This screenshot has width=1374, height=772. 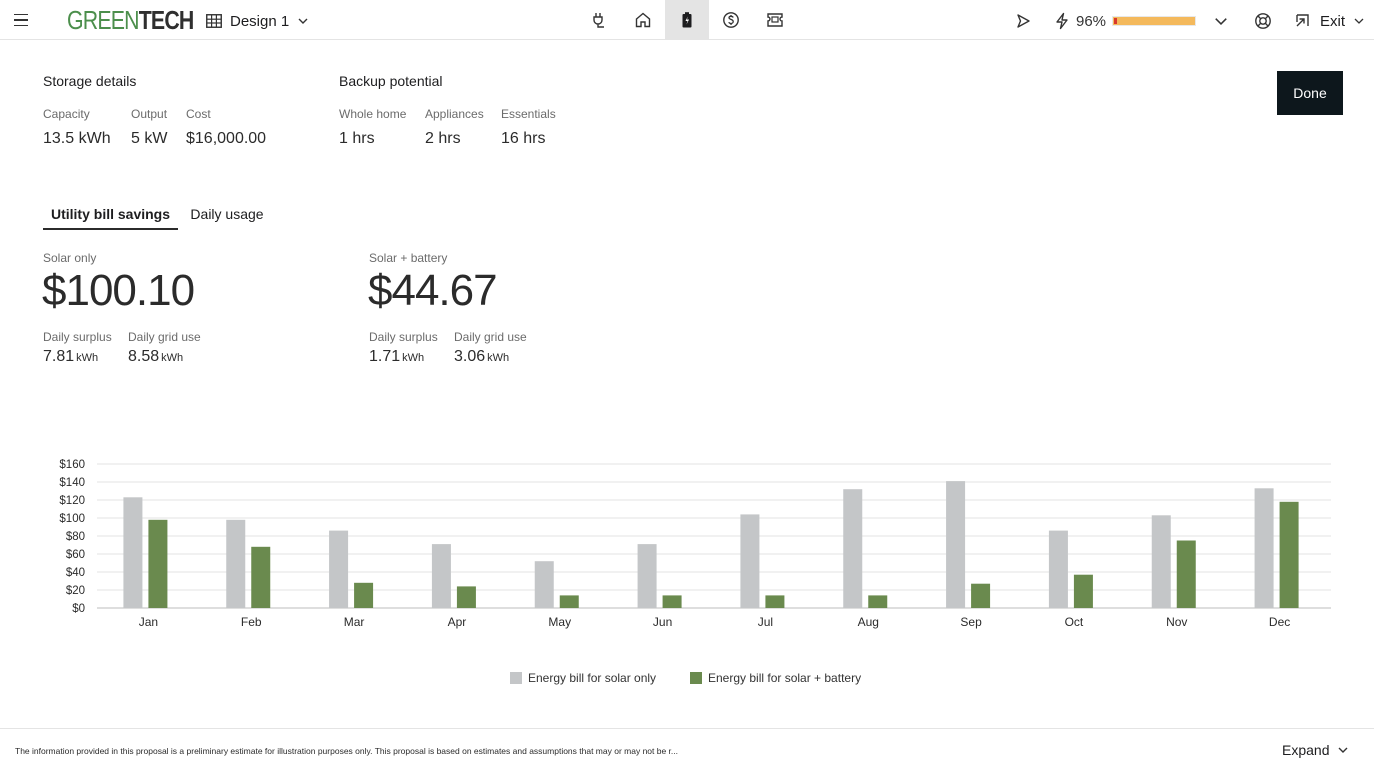 What do you see at coordinates (66, 114) in the screenshot?
I see `capacity-label: Capacity` at bounding box center [66, 114].